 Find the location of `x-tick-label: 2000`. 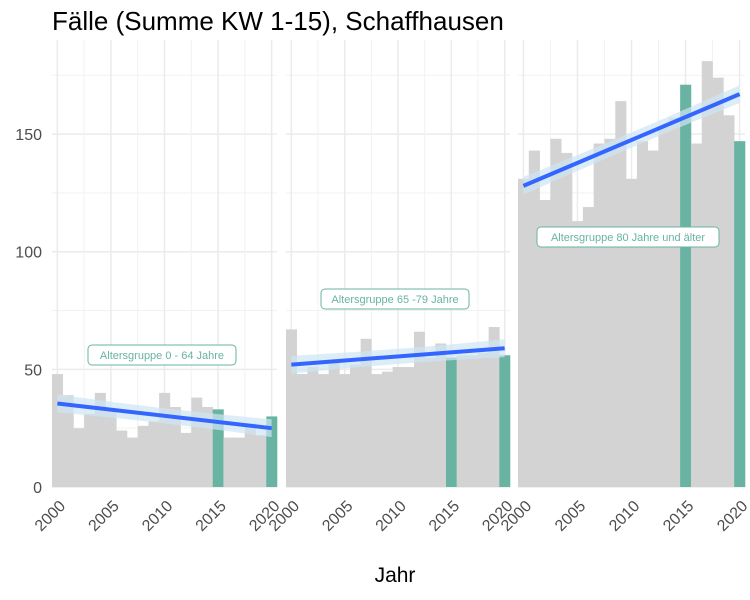

x-tick-label: 2000 is located at coordinates (50, 516).